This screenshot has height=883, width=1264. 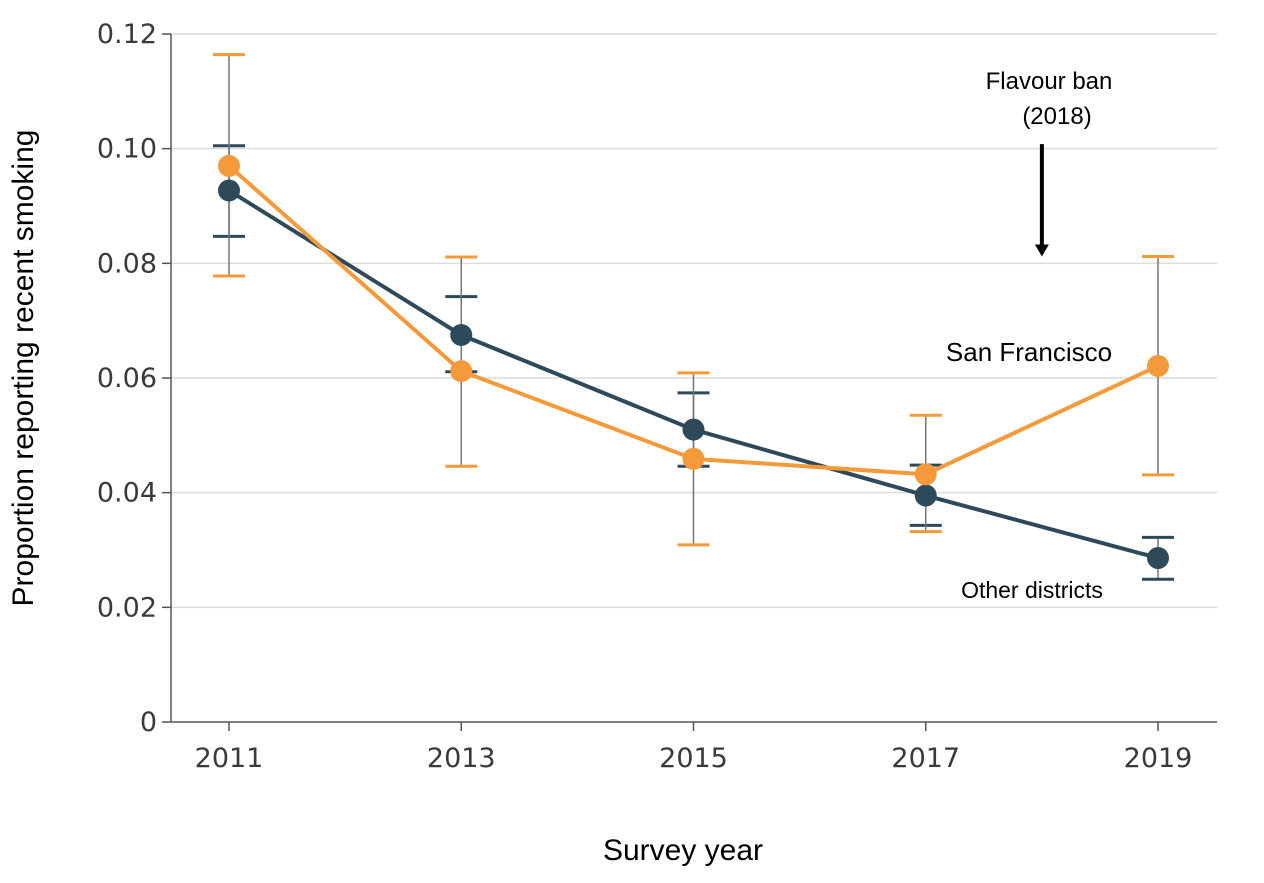 What do you see at coordinates (127, 263) in the screenshot?
I see `y-tick-label-4: 0.08` at bounding box center [127, 263].